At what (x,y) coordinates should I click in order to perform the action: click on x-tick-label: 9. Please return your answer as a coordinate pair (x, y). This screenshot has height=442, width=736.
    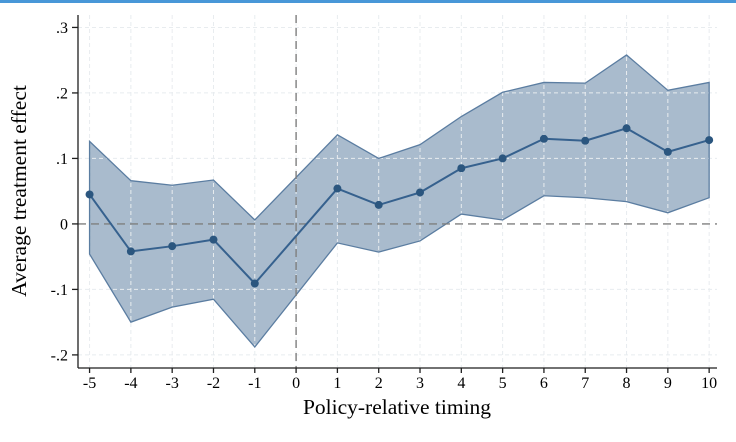
    Looking at the image, I should click on (668, 383).